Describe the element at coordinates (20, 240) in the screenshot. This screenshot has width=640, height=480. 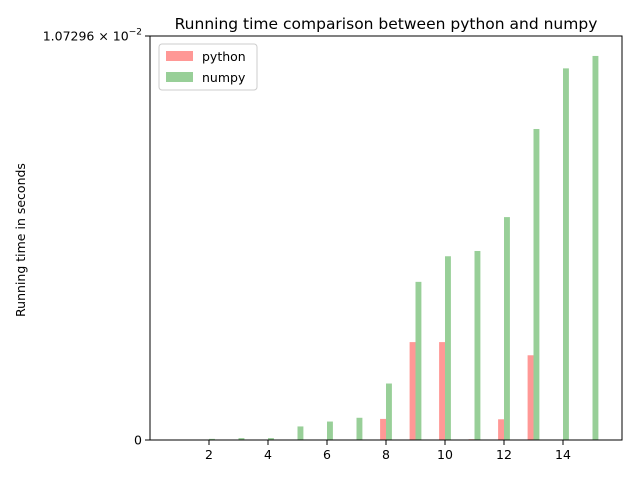
I see `y-axis-label: Running time in seconds` at that location.